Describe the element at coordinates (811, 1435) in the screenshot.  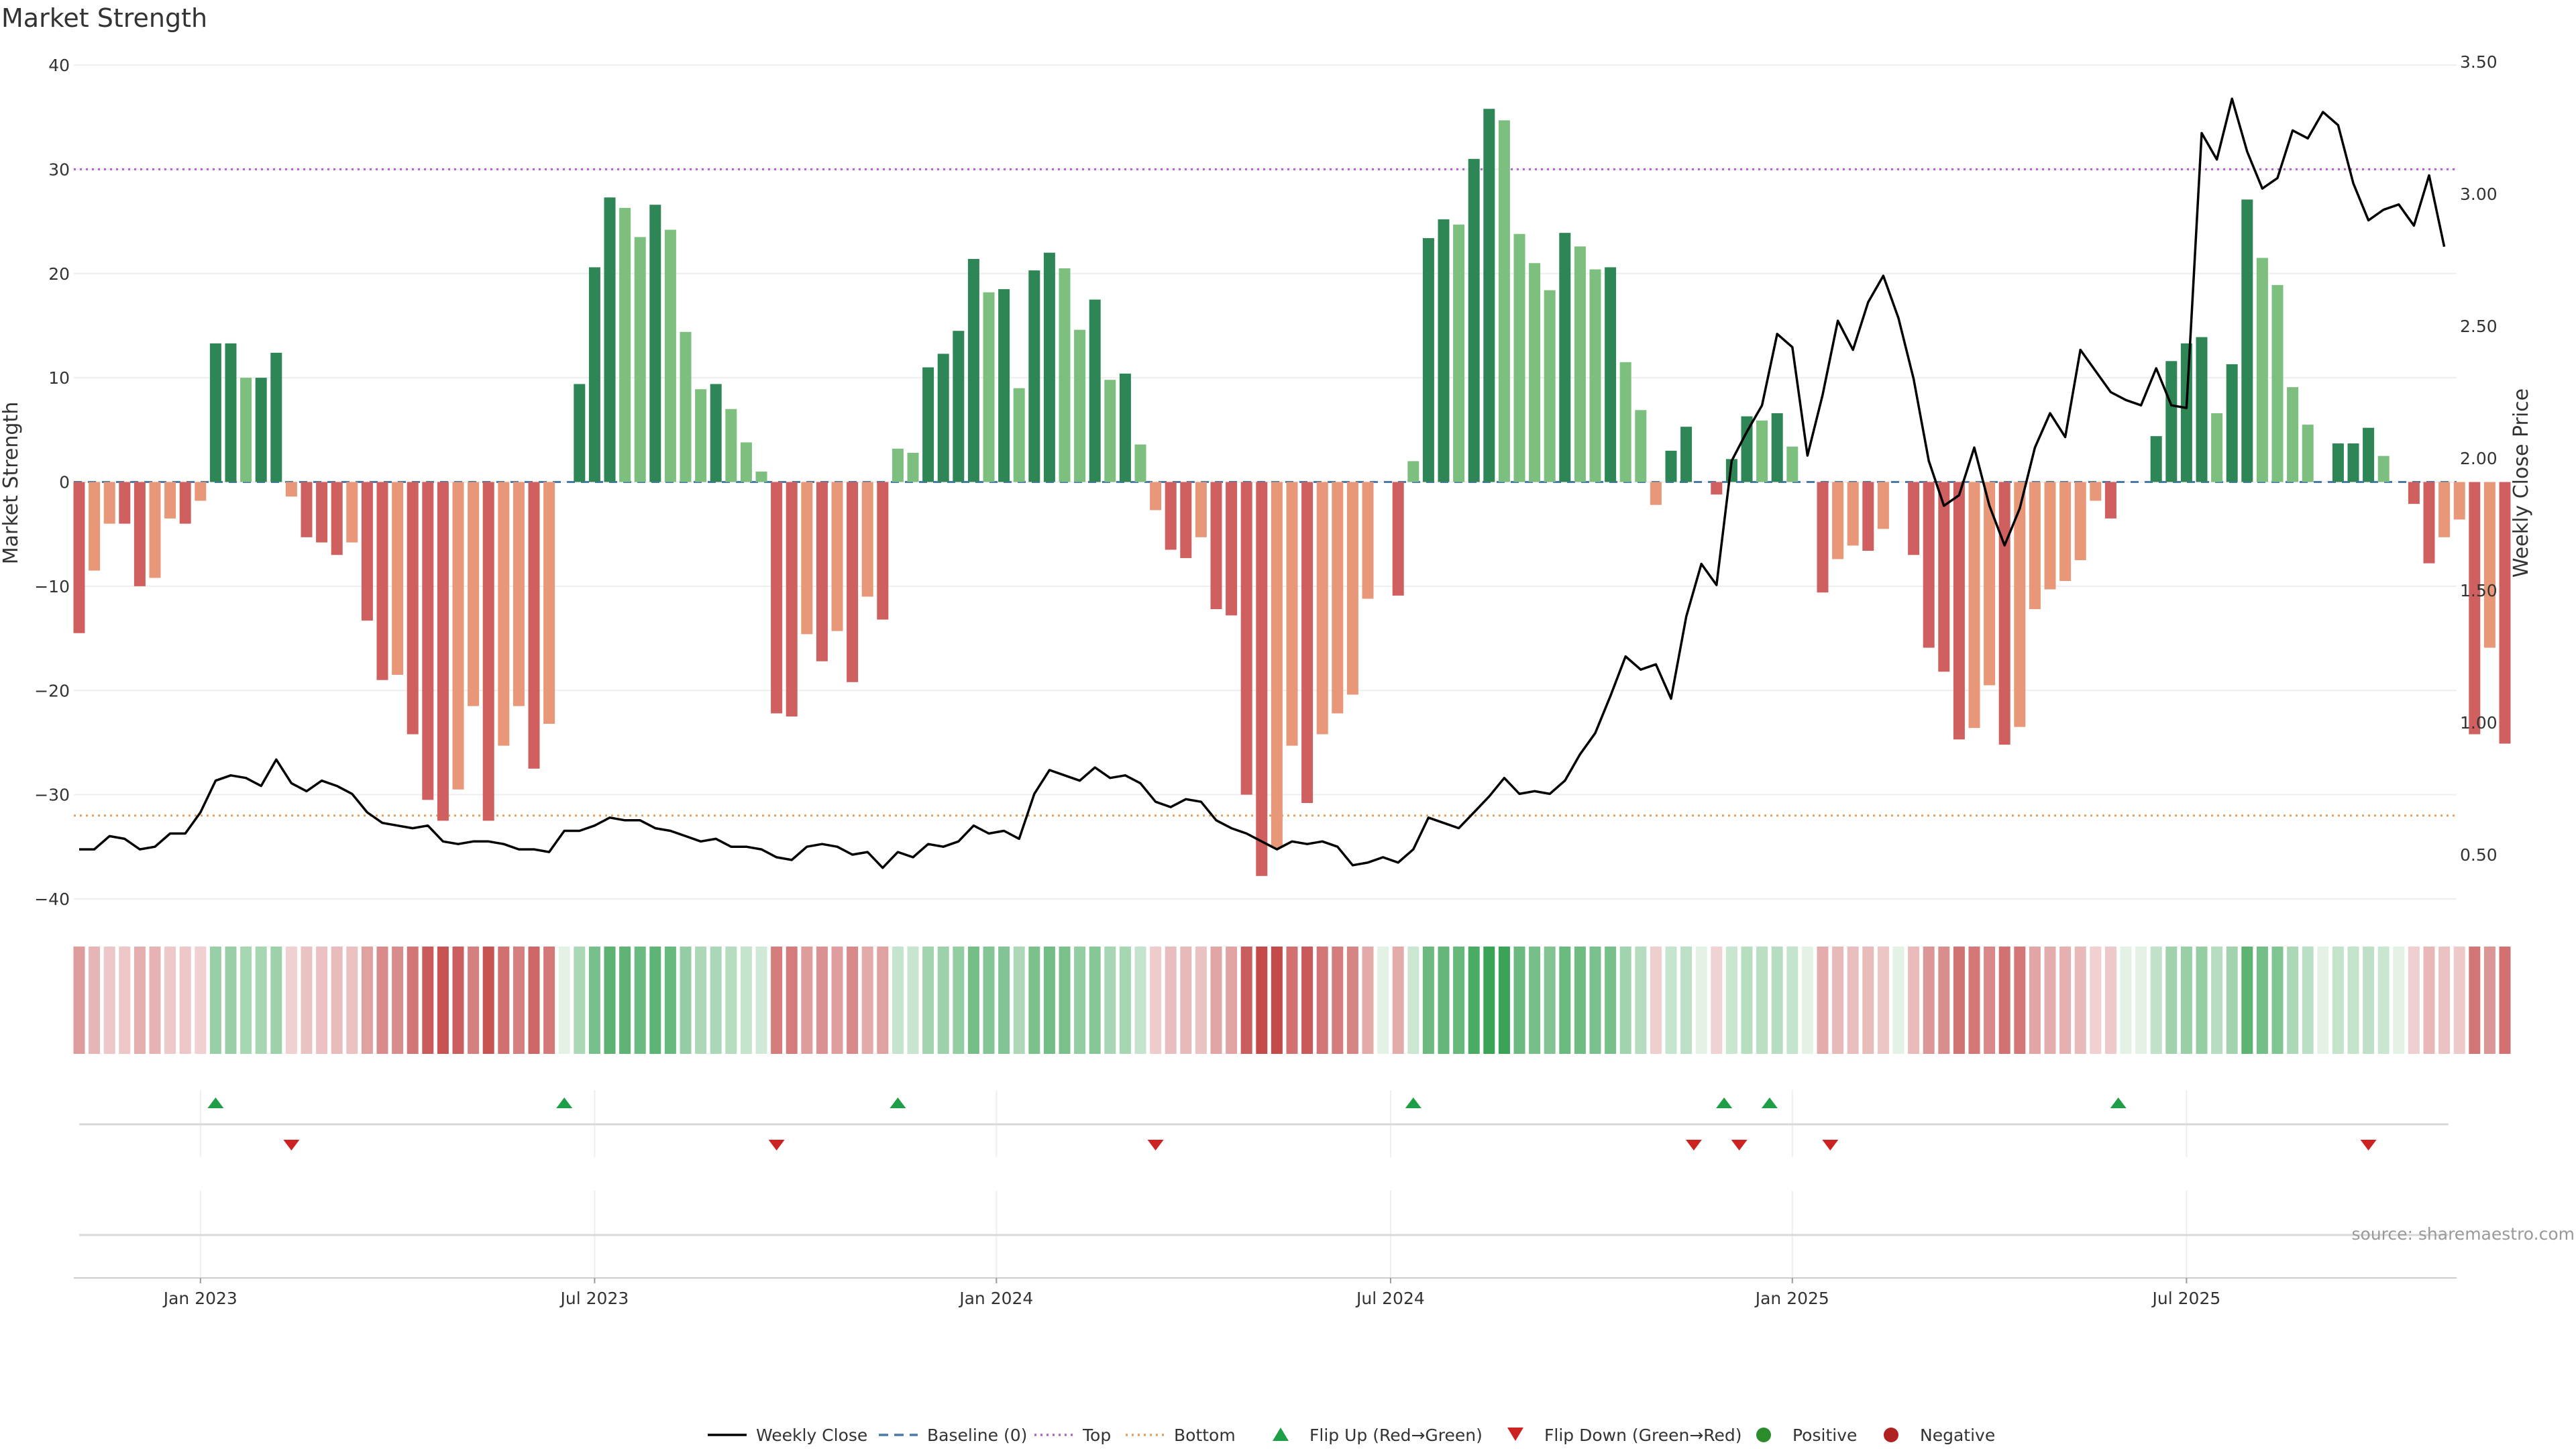
I see `legend-label: Weekly Close` at that location.